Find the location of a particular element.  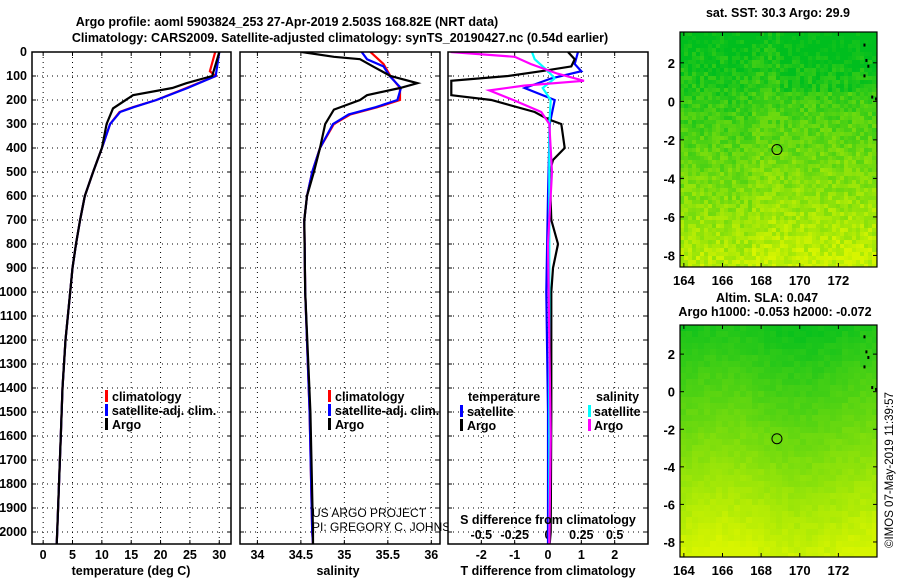

x-tick-label: 20 is located at coordinates (161, 555).